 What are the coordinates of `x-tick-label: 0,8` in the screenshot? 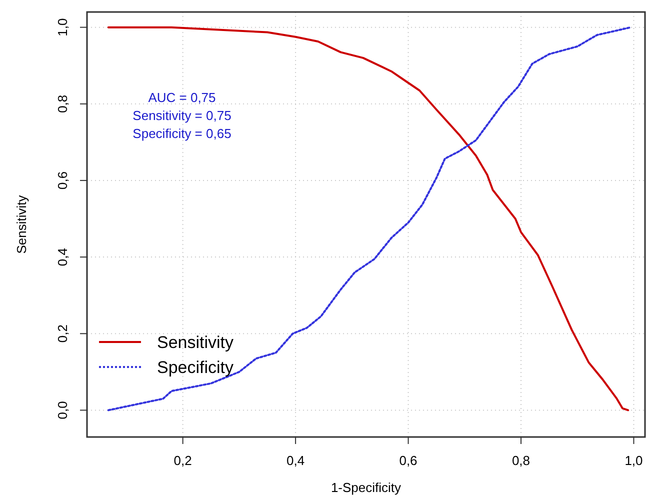 It's located at (521, 460).